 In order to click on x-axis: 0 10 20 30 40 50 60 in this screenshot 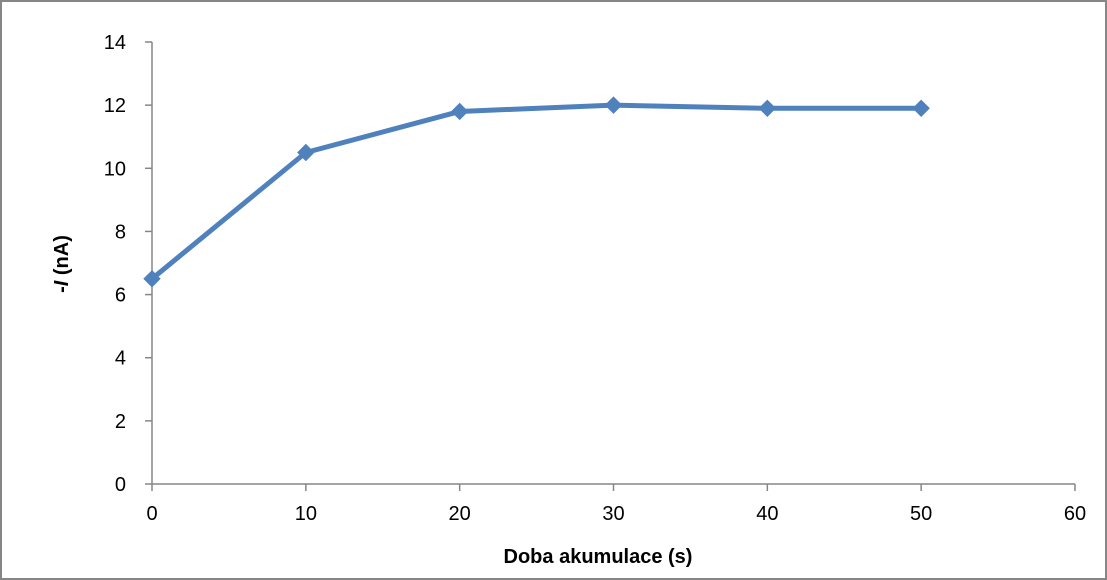, I will do `click(616, 504)`.